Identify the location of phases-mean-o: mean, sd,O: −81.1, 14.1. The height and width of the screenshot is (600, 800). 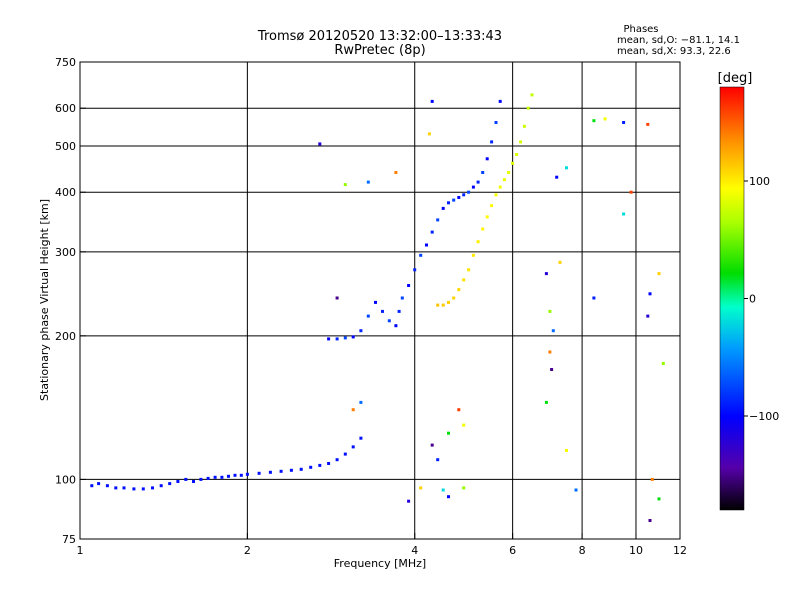
(678, 40).